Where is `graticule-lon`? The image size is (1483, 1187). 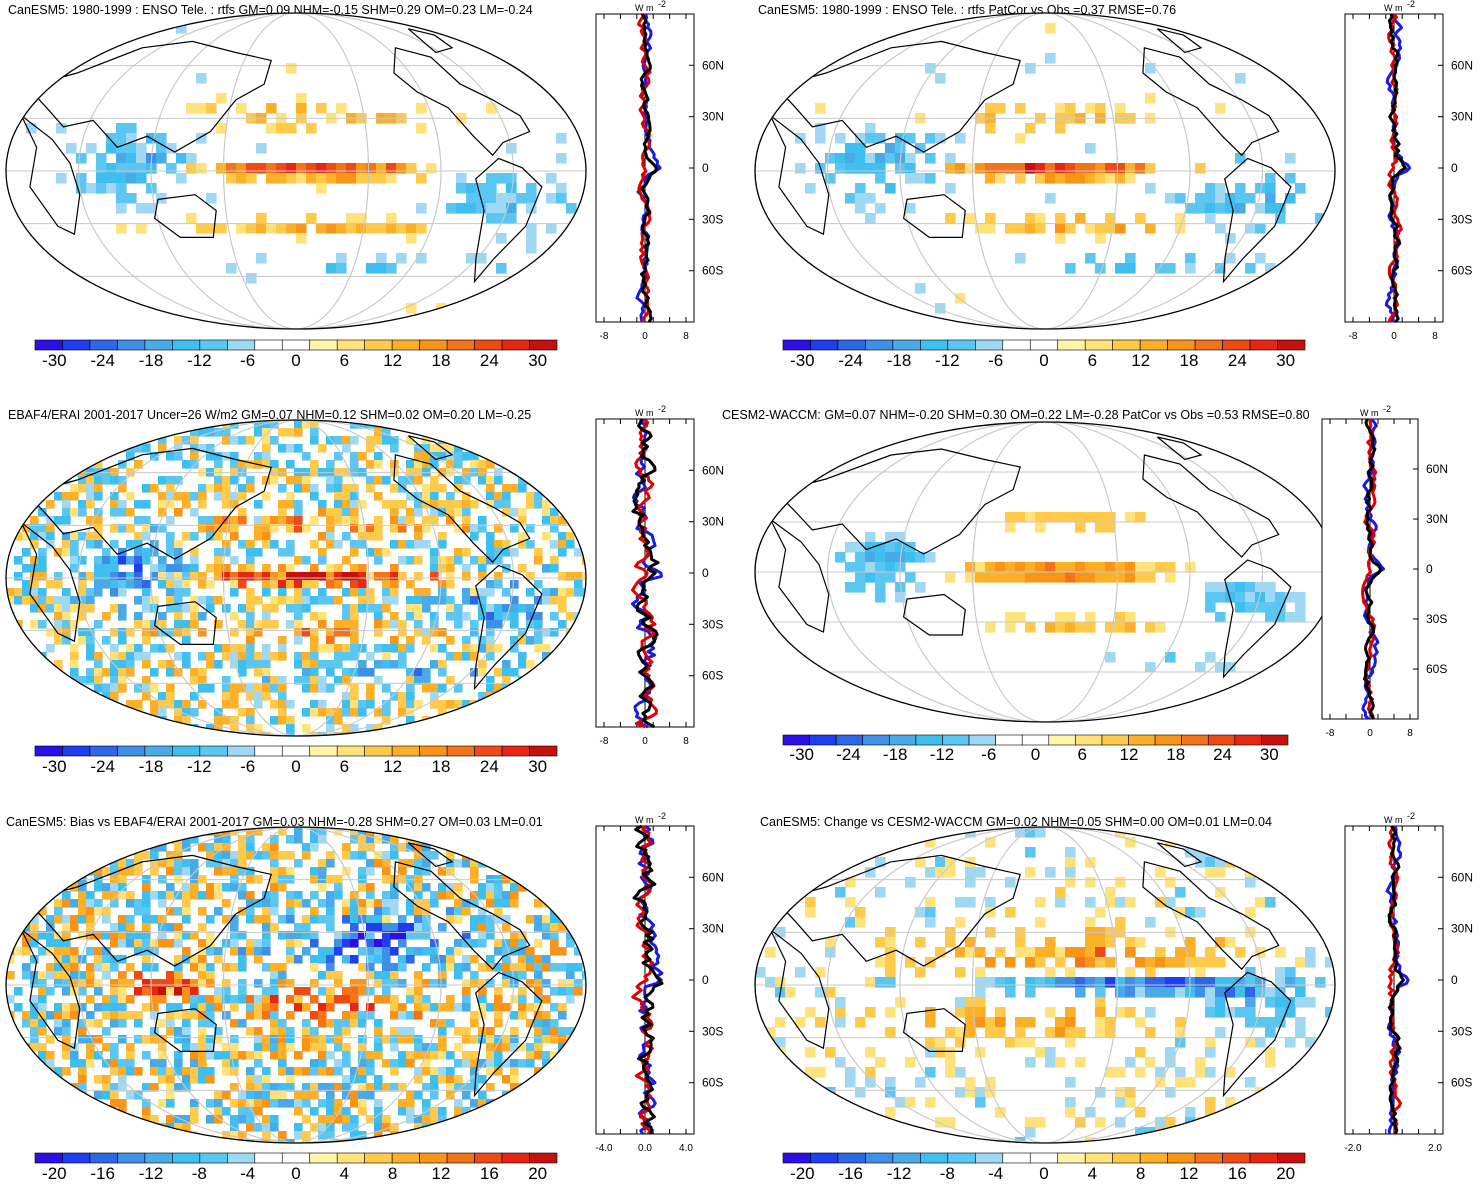
graticule-lon is located at coordinates (296, 985).